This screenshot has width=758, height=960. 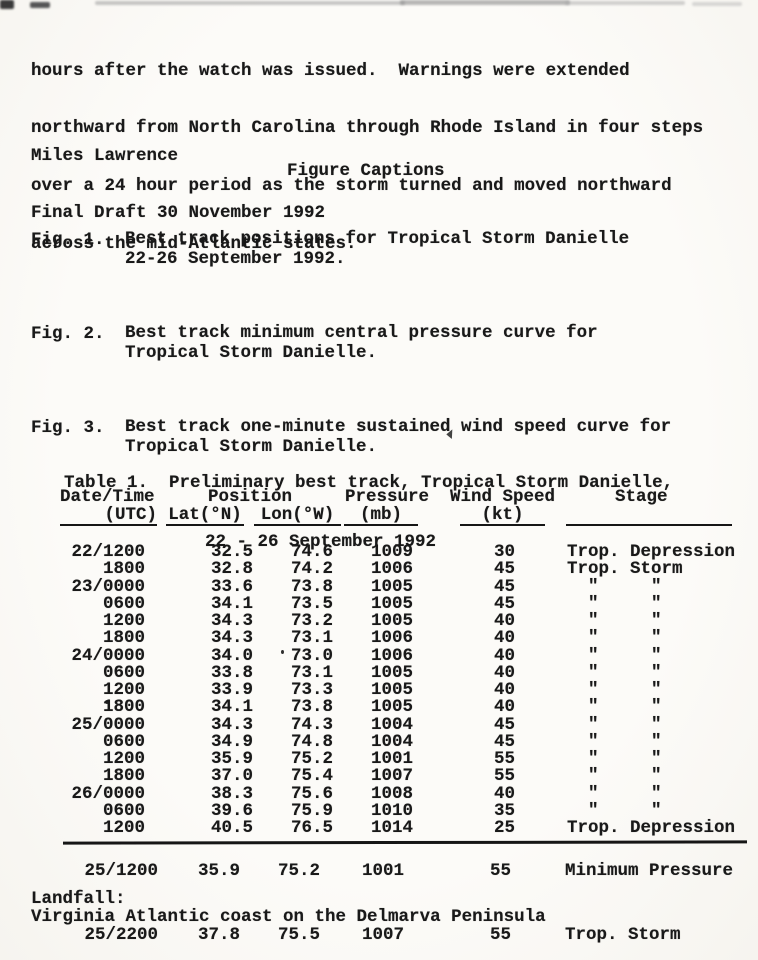 I want to click on table-caption-line: 22 - 26 September 1992, so click(x=321, y=541).